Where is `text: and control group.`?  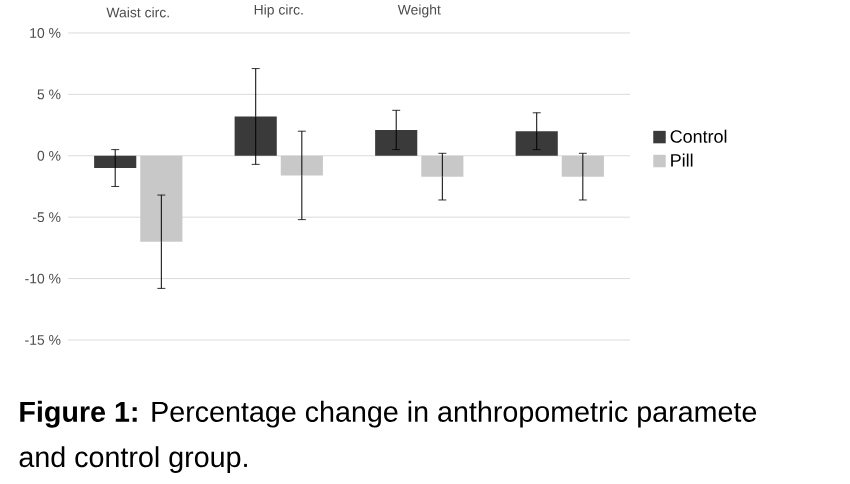 text: and control group. is located at coordinates (133, 459).